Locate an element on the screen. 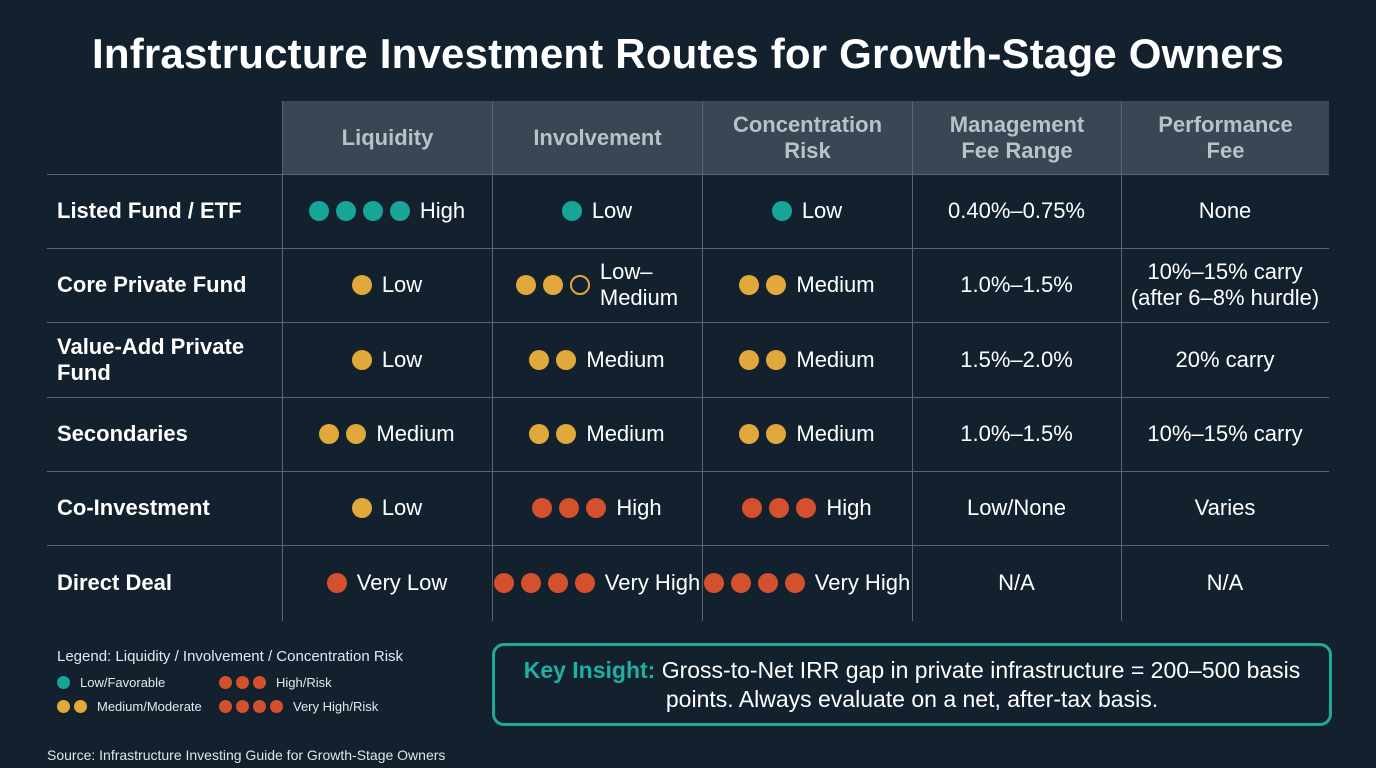 Image resolution: width=1376 pixels, height=768 pixels. cell-value: 10%–15% carry is located at coordinates (1225, 433).